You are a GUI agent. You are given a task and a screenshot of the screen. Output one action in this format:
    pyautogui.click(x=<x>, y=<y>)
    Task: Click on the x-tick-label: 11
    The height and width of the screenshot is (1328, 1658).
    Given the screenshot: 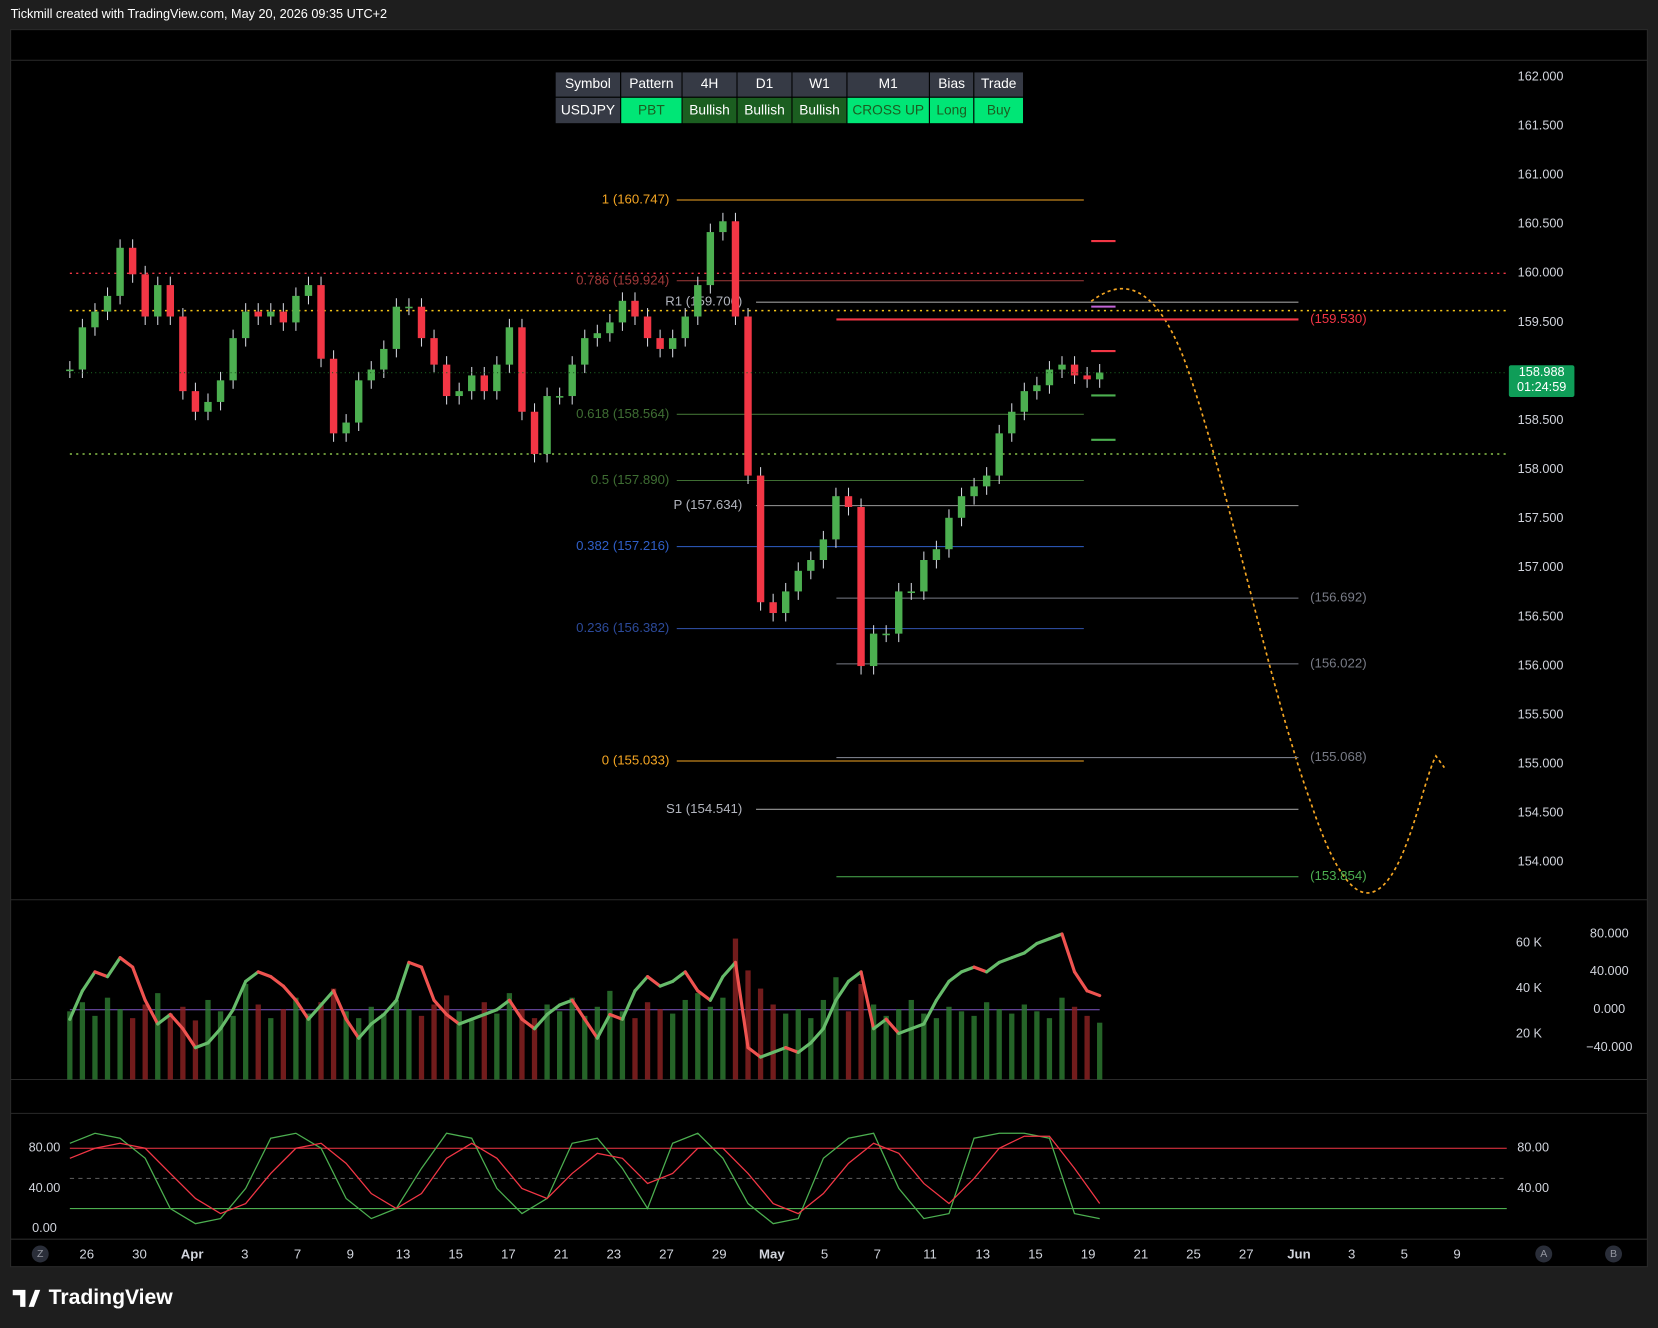 What is the action you would take?
    pyautogui.click(x=930, y=1254)
    